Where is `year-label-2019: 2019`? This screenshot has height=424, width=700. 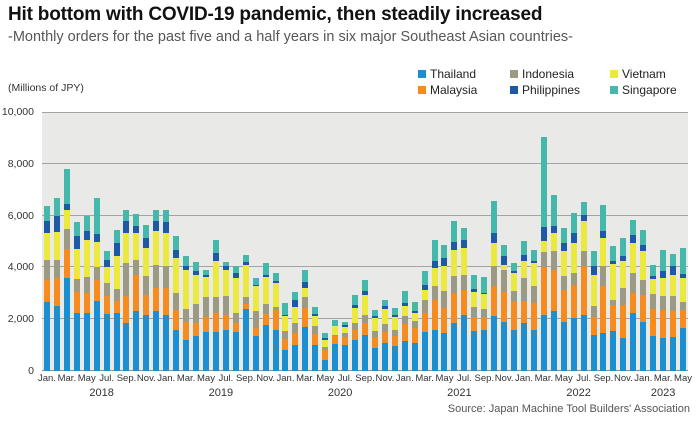
year-label-2019: 2019 is located at coordinates (221, 393).